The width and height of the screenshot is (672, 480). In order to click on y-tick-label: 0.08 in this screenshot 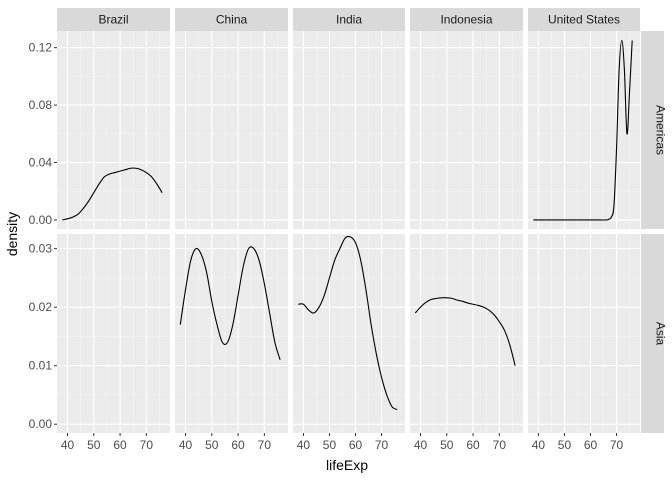, I will do `click(41, 105)`.